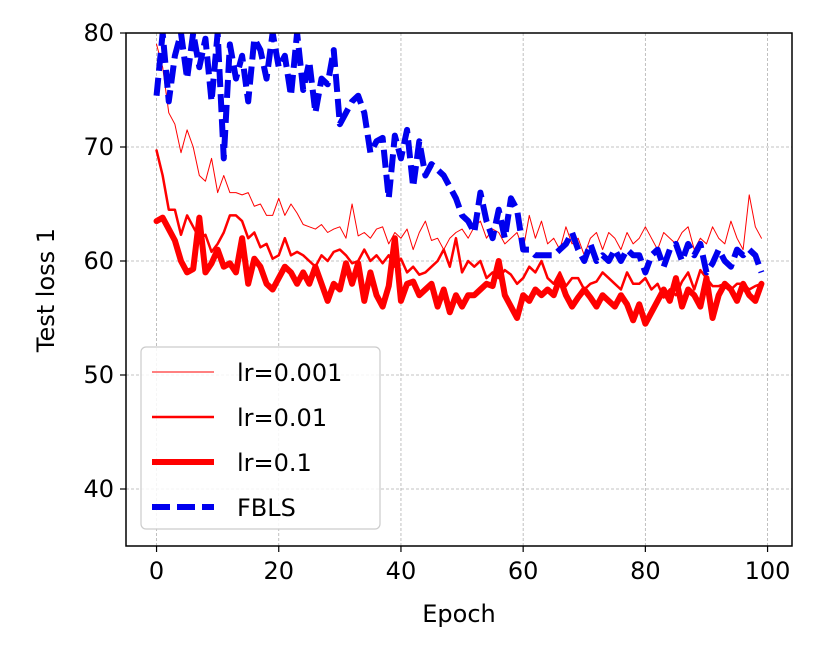 This screenshot has width=830, height=664. Describe the element at coordinates (98, 33) in the screenshot. I see `y-tick-label-4: 80` at that location.